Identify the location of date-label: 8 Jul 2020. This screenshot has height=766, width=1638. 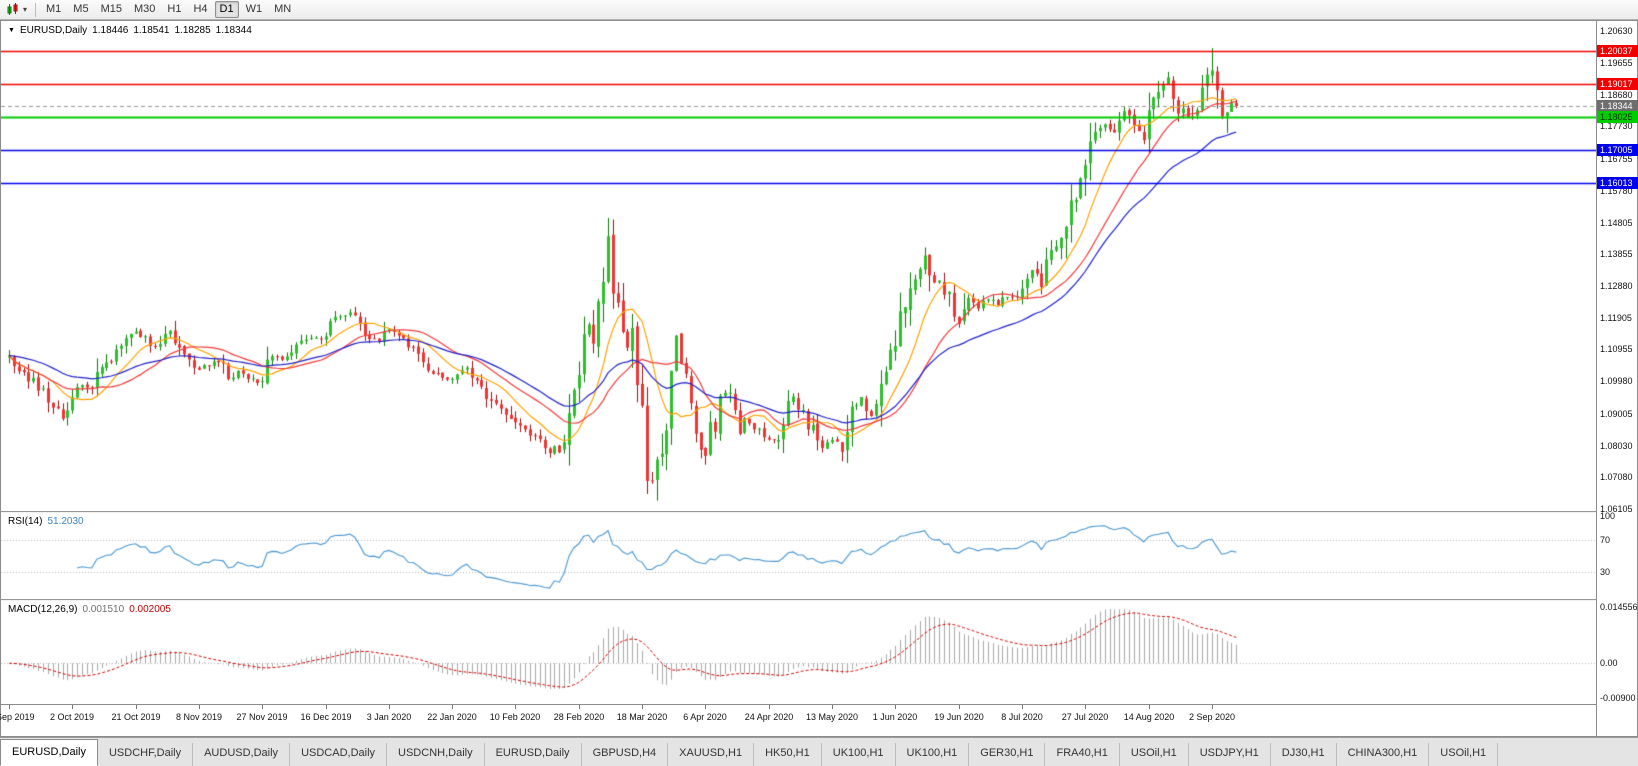
(1022, 717).